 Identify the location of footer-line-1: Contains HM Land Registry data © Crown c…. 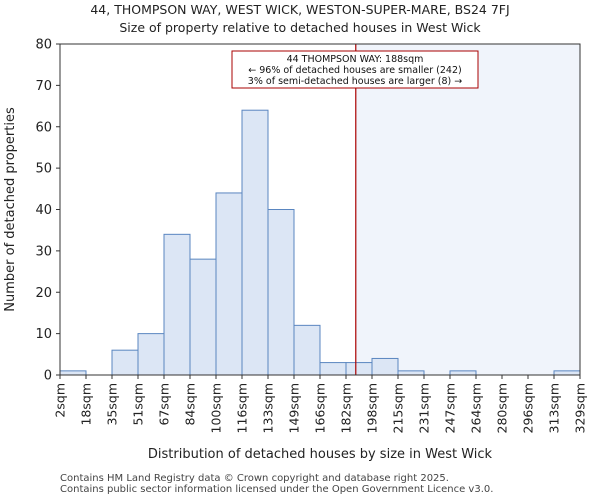
(254, 478).